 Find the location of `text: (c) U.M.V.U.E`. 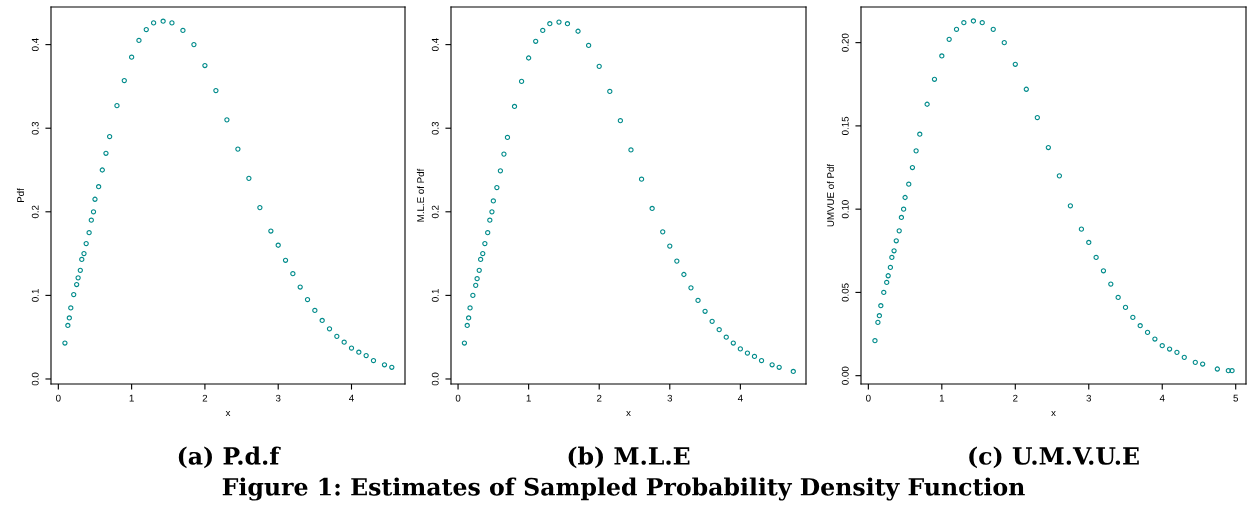

text: (c) U.M.V.U.E is located at coordinates (1054, 457).